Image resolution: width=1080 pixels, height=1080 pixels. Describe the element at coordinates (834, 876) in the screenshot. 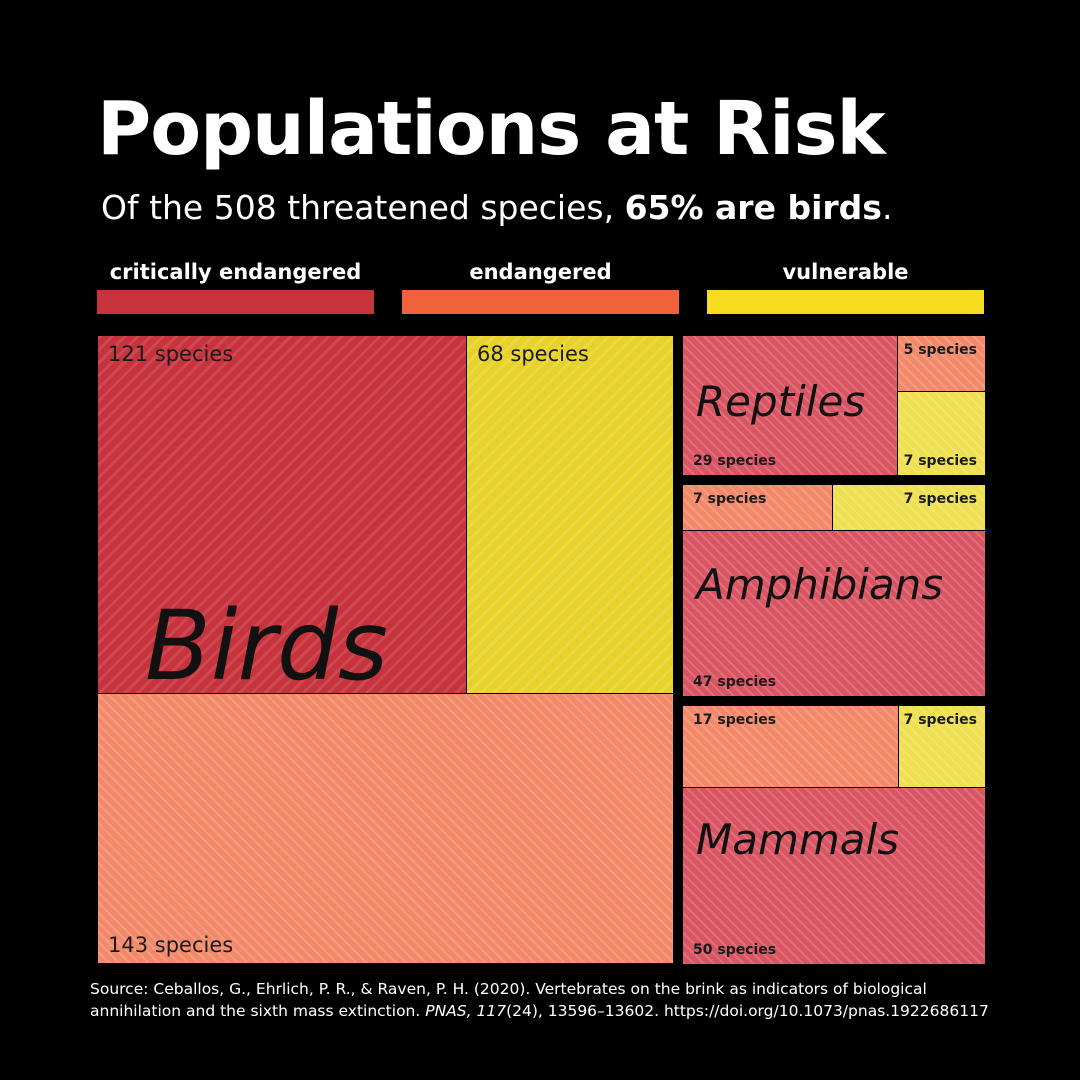

I see `treemap-cell-mammals-cr: 50 species` at that location.